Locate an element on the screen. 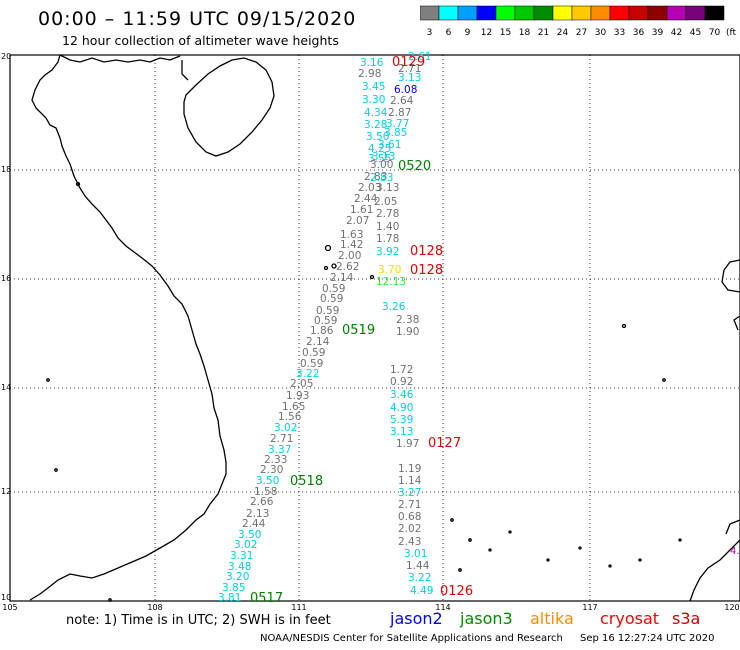  track-value: 4.90 is located at coordinates (401, 408).